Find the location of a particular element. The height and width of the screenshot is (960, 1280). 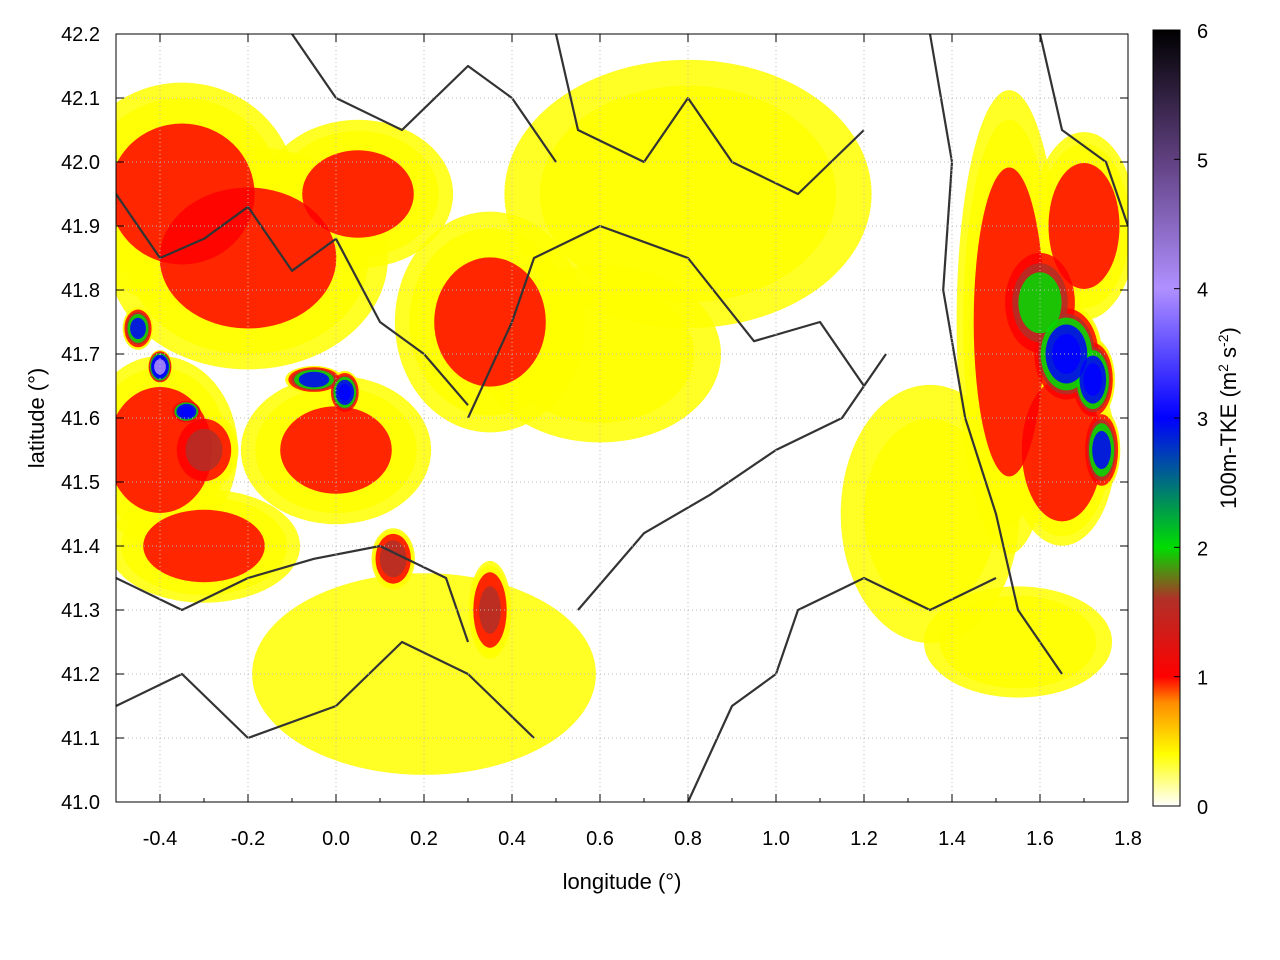

y-tick-label: 41.9 is located at coordinates (80, 227).